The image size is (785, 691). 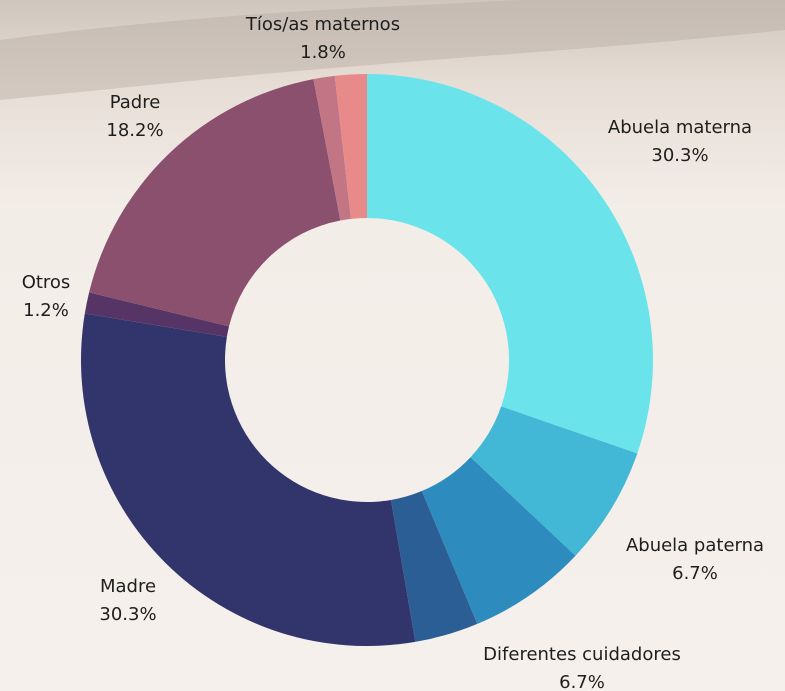 What do you see at coordinates (46, 282) in the screenshot?
I see `segment-label: Otros` at bounding box center [46, 282].